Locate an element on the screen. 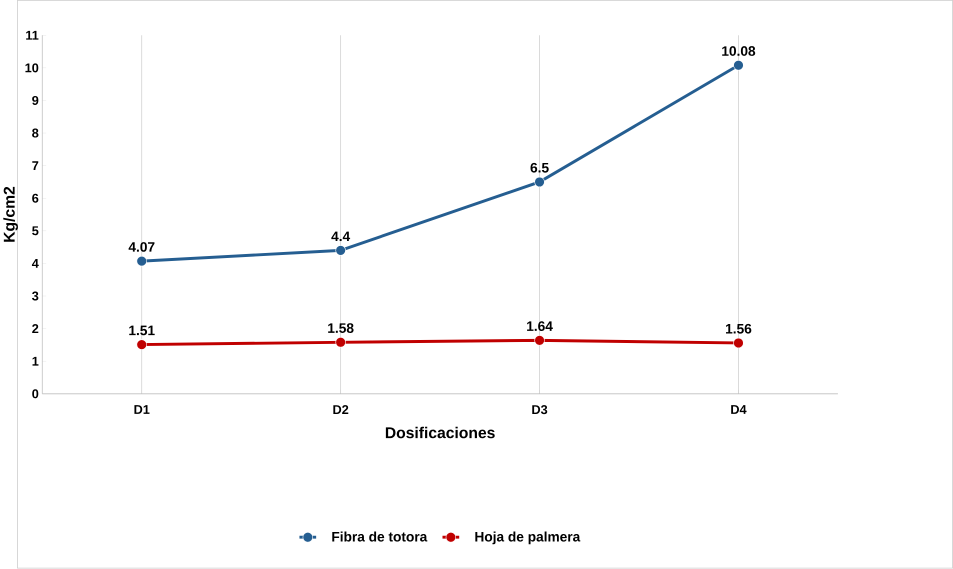 The image size is (953, 569). y-tick-label: 7 is located at coordinates (35, 165).